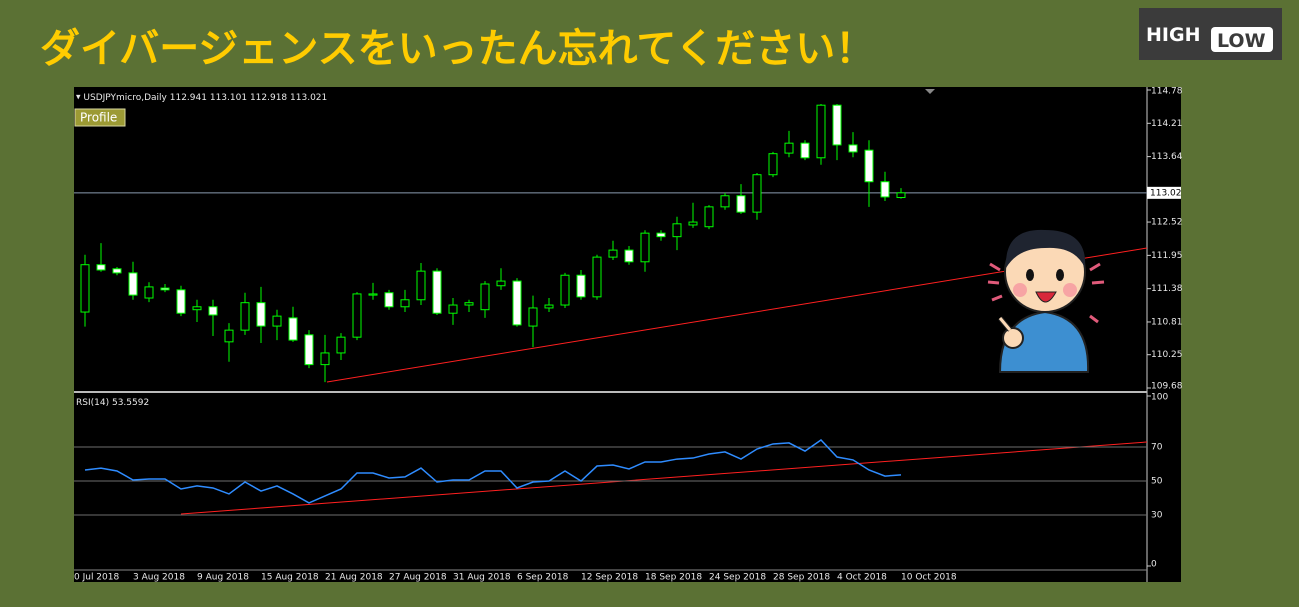 This screenshot has height=607, width=1299. What do you see at coordinates (801, 578) in the screenshot?
I see `x-tick-label: 28 Sep 2018` at bounding box center [801, 578].